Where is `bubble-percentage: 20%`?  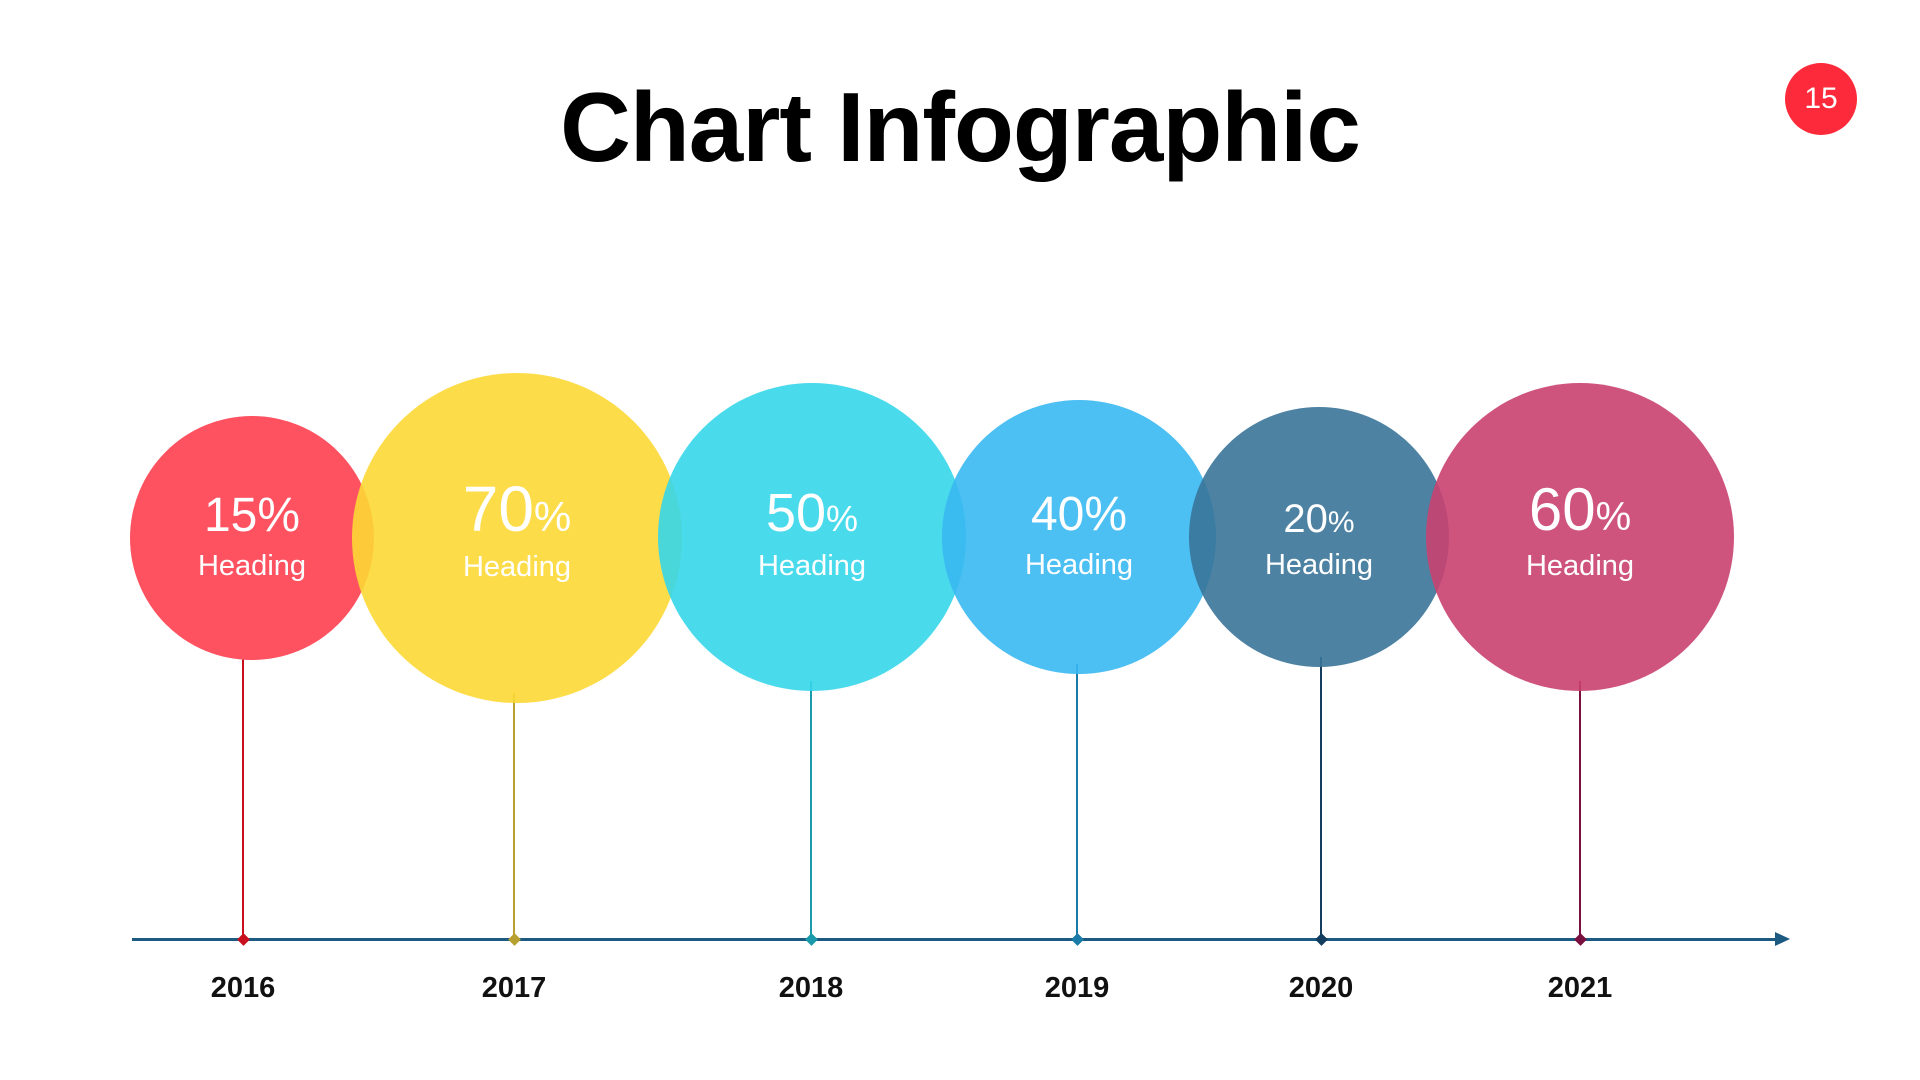 bubble-percentage: 20% is located at coordinates (1319, 519).